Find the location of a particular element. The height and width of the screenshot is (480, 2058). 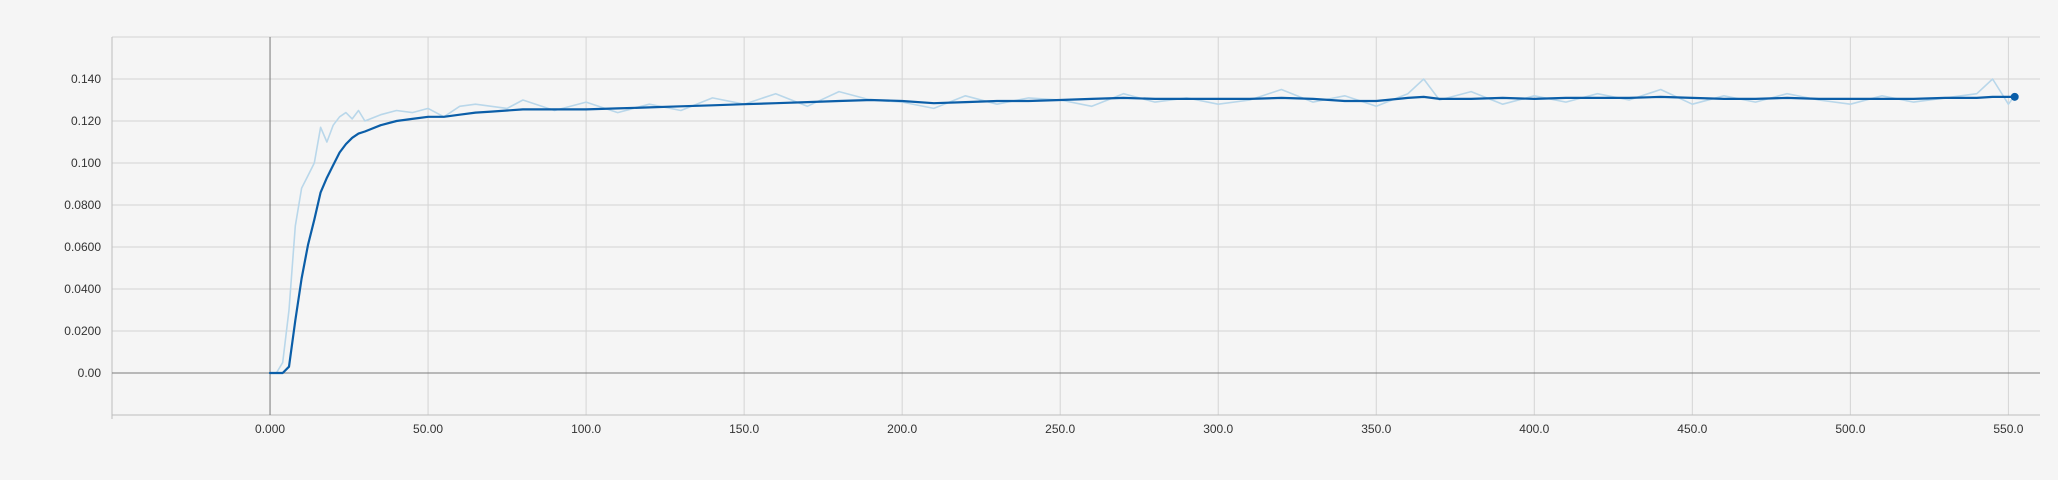

y-tick-label: 0.0600 is located at coordinates (82, 247).